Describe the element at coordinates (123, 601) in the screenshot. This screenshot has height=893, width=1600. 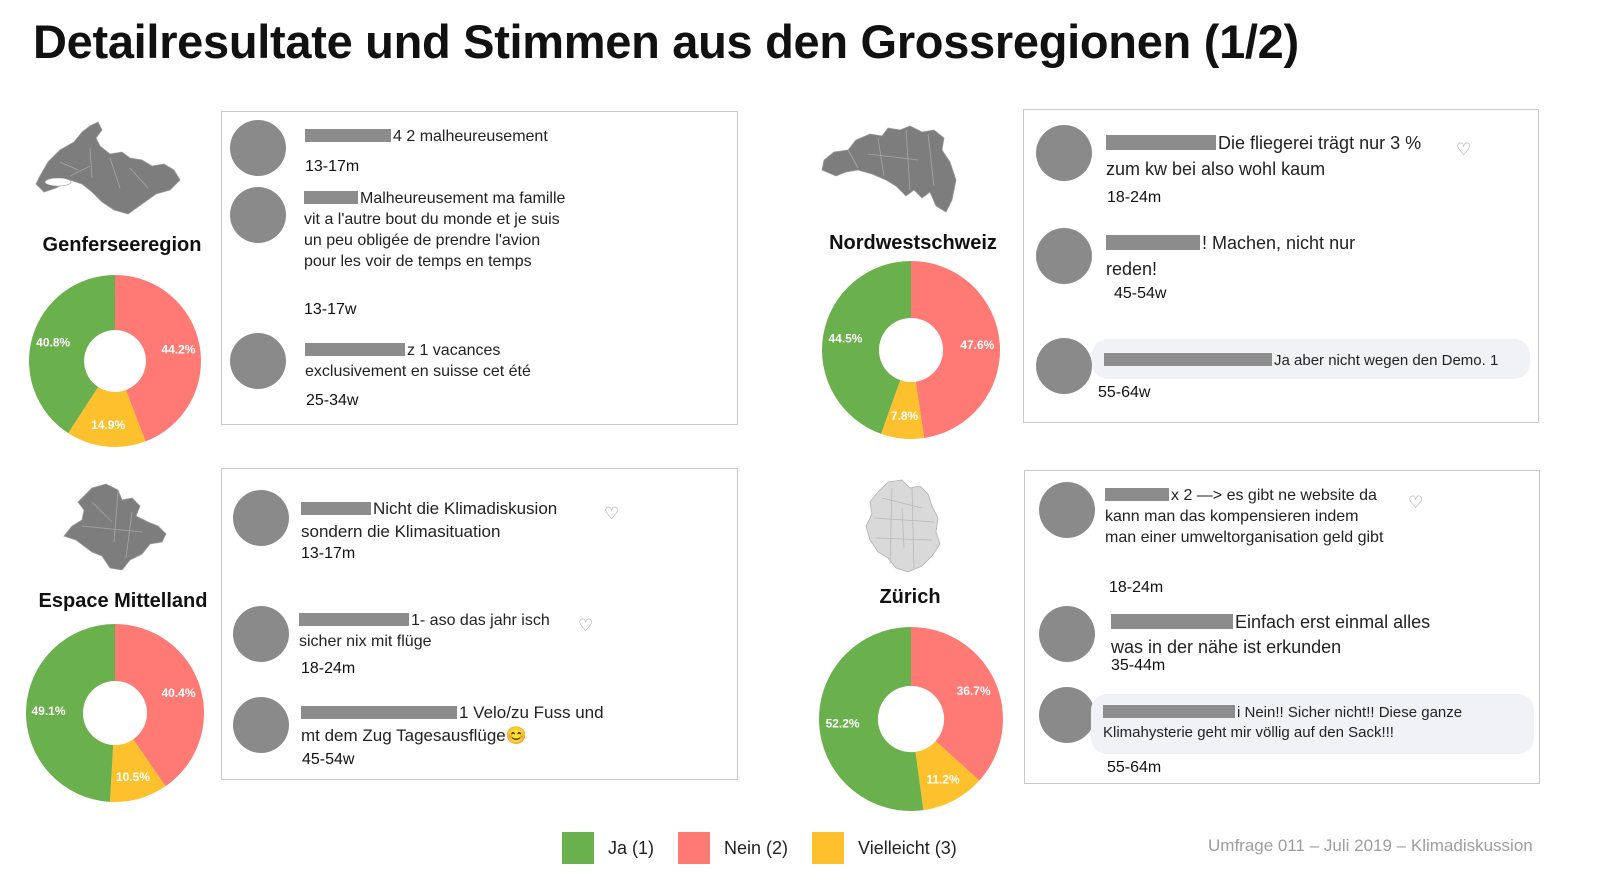
I see `region-title-espace-mittelland: Espace Mittelland` at that location.